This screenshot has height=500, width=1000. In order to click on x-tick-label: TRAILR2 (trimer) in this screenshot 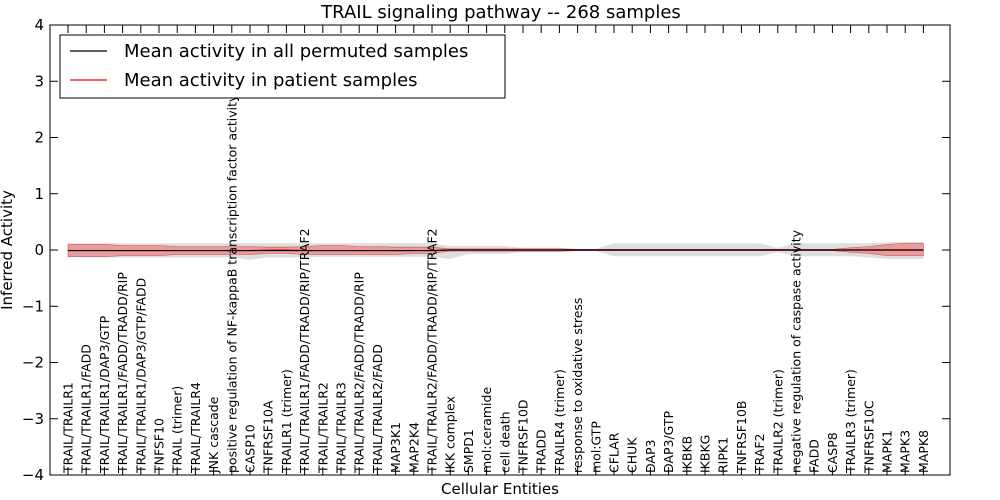, I will do `click(777, 421)`.